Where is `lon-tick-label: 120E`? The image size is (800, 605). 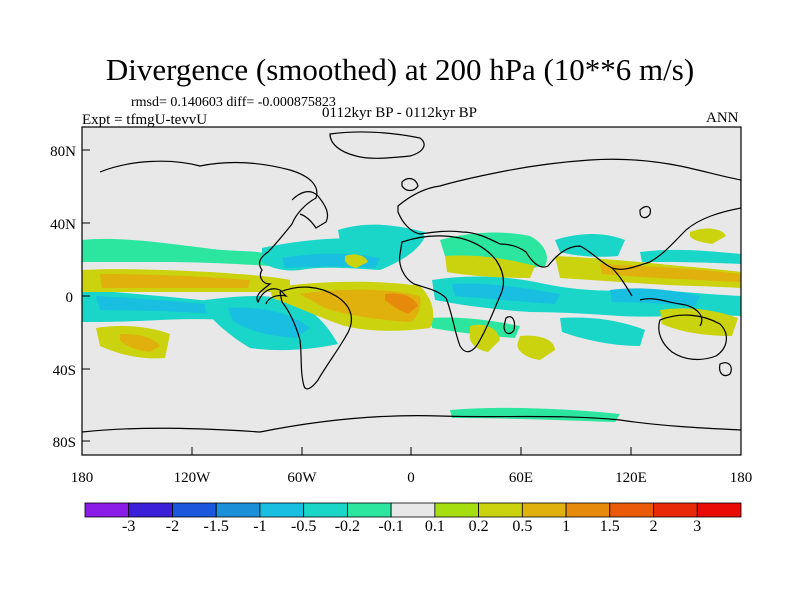 lon-tick-label: 120E is located at coordinates (631, 478).